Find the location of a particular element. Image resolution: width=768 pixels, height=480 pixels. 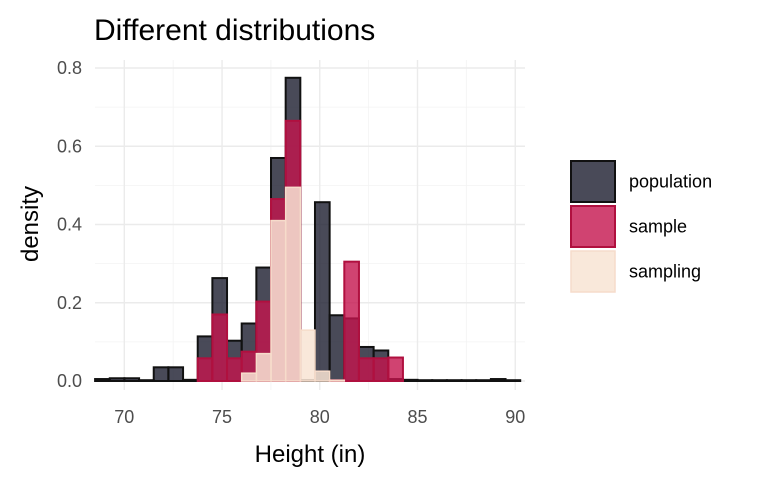

x-tick-label: 85 is located at coordinates (417, 417).